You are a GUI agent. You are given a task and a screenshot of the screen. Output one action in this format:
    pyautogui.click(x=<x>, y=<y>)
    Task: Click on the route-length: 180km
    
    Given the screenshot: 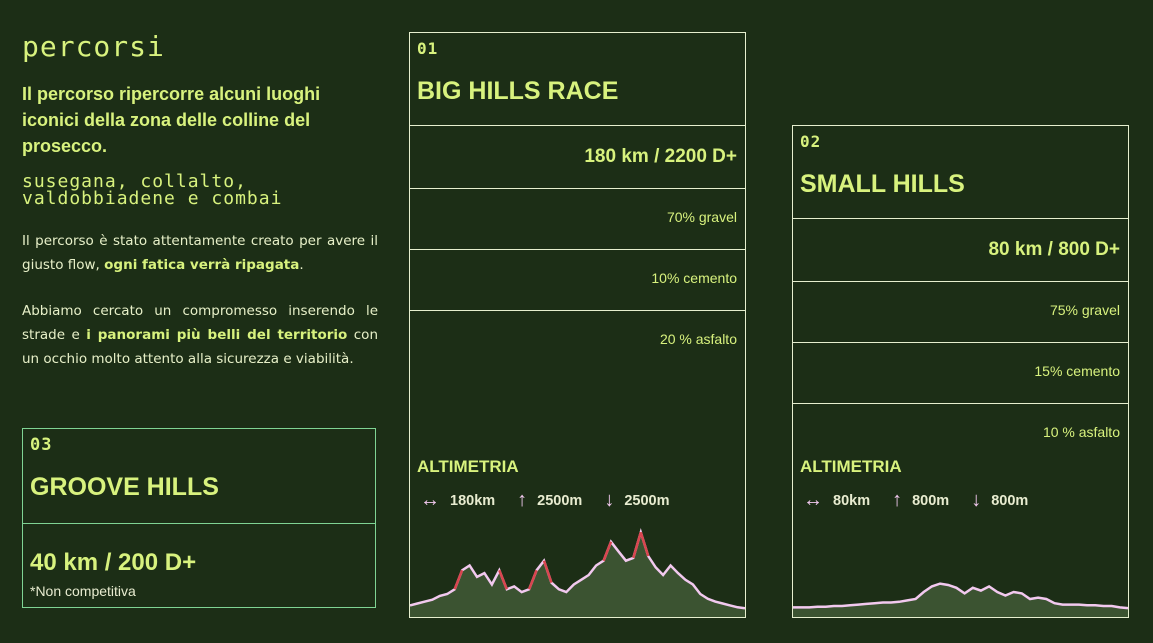 What is the action you would take?
    pyautogui.click(x=473, y=500)
    